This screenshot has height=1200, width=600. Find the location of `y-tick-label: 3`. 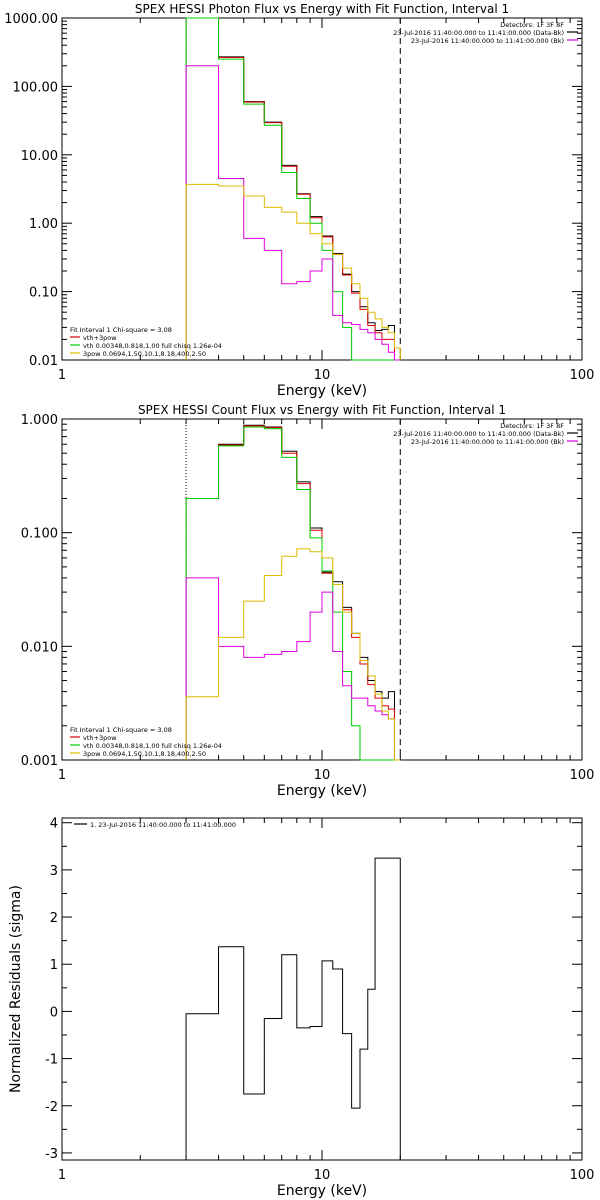

y-tick-label: 3 is located at coordinates (54, 871).